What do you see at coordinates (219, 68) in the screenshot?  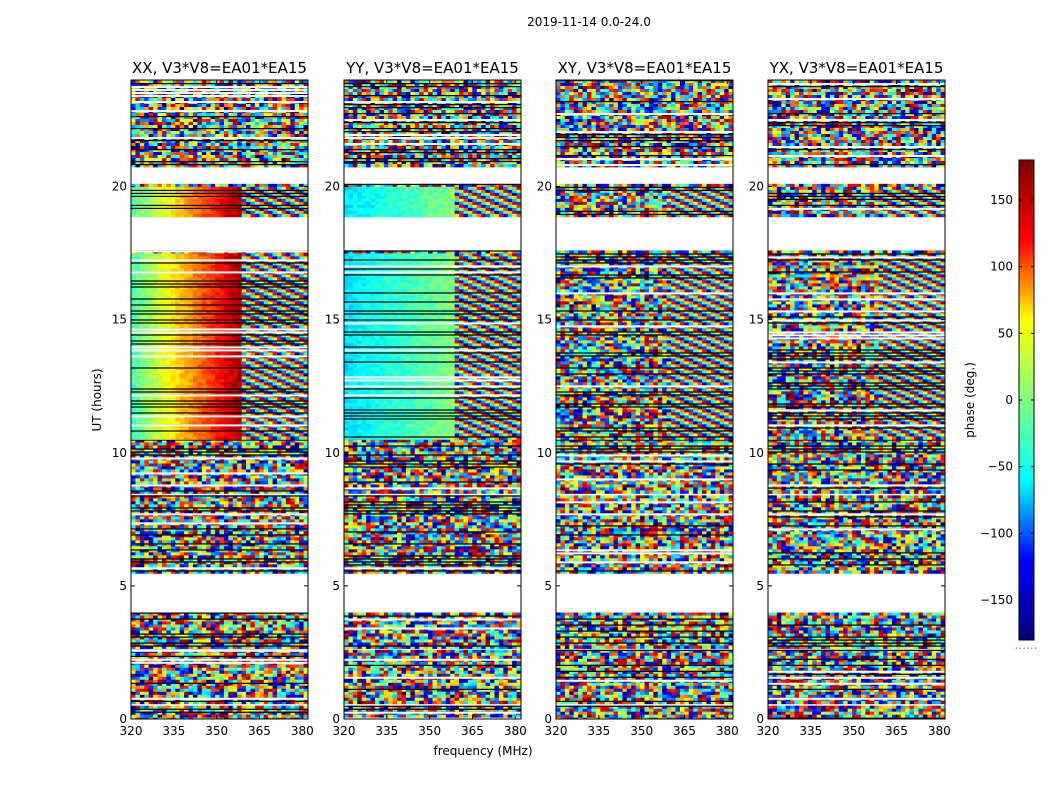 I see `panel-title: XX, V3*V8=EA01*EA15` at bounding box center [219, 68].